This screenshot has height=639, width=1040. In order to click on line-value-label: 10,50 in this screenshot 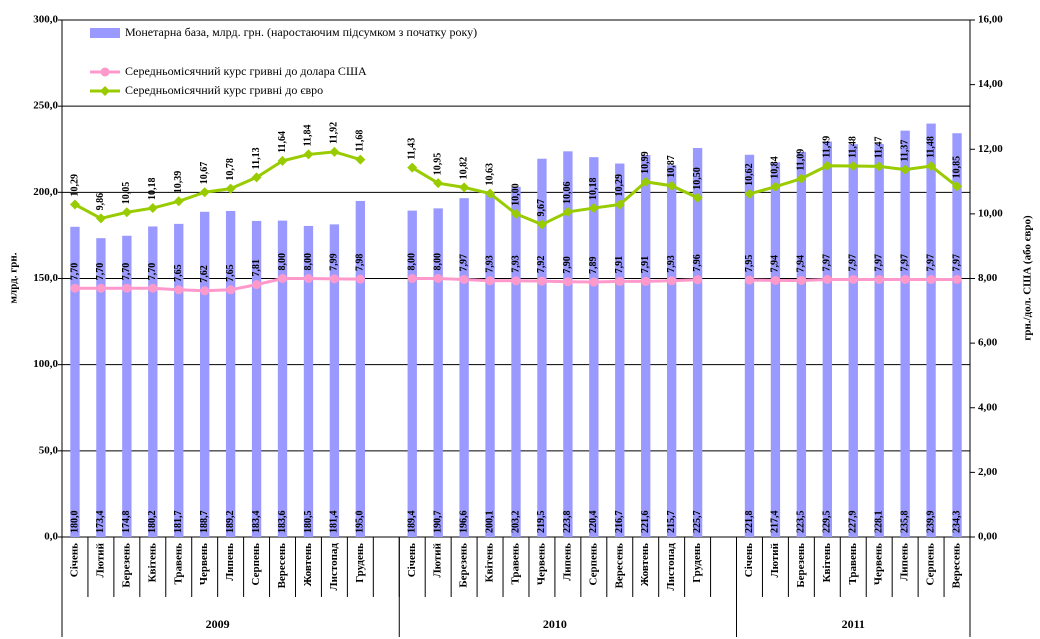, I will do `click(697, 178)`.